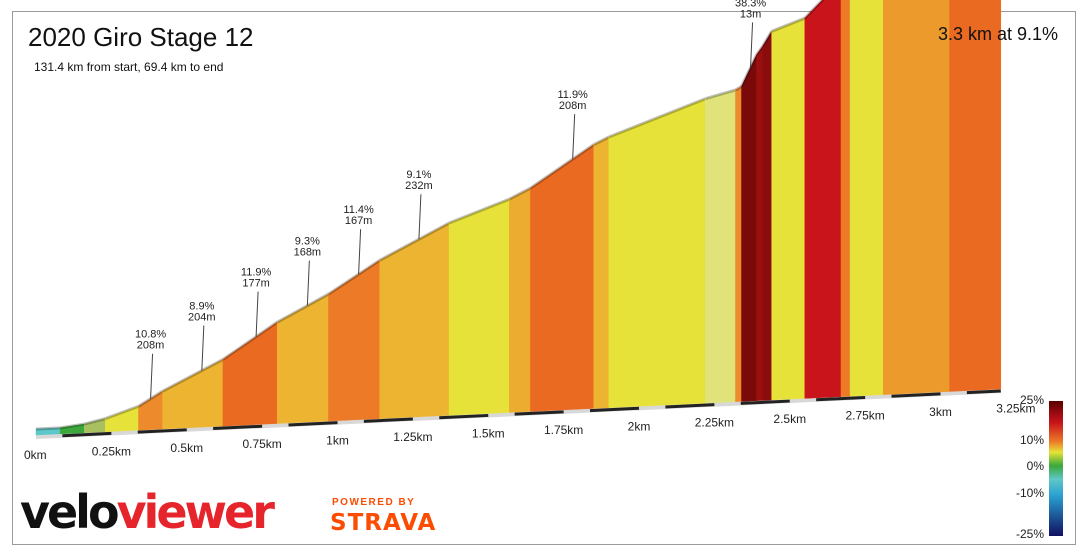  Describe the element at coordinates (639, 426) in the screenshot. I see `x-tick-label: 2km` at that location.